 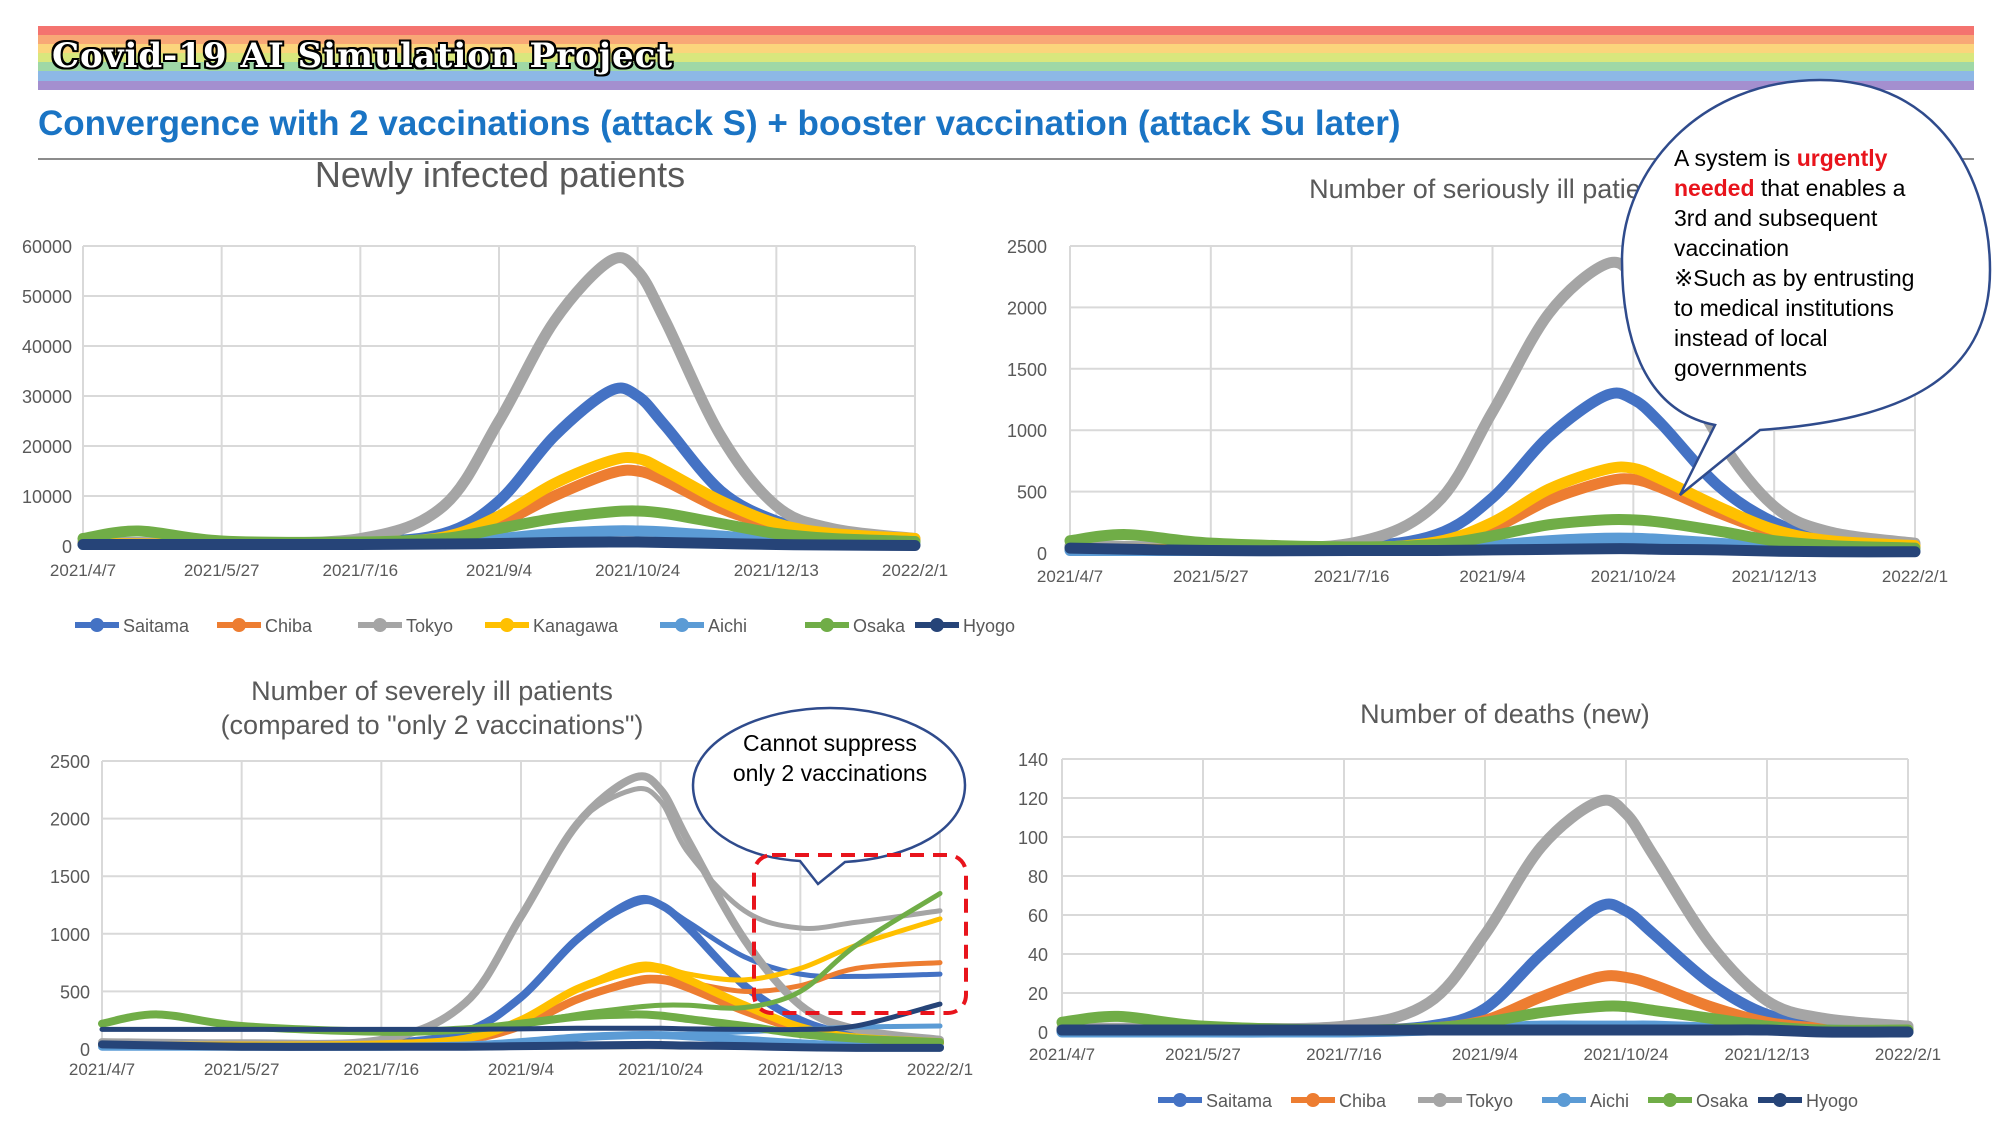 I want to click on y-tick-label: 140, so click(x=1033, y=760).